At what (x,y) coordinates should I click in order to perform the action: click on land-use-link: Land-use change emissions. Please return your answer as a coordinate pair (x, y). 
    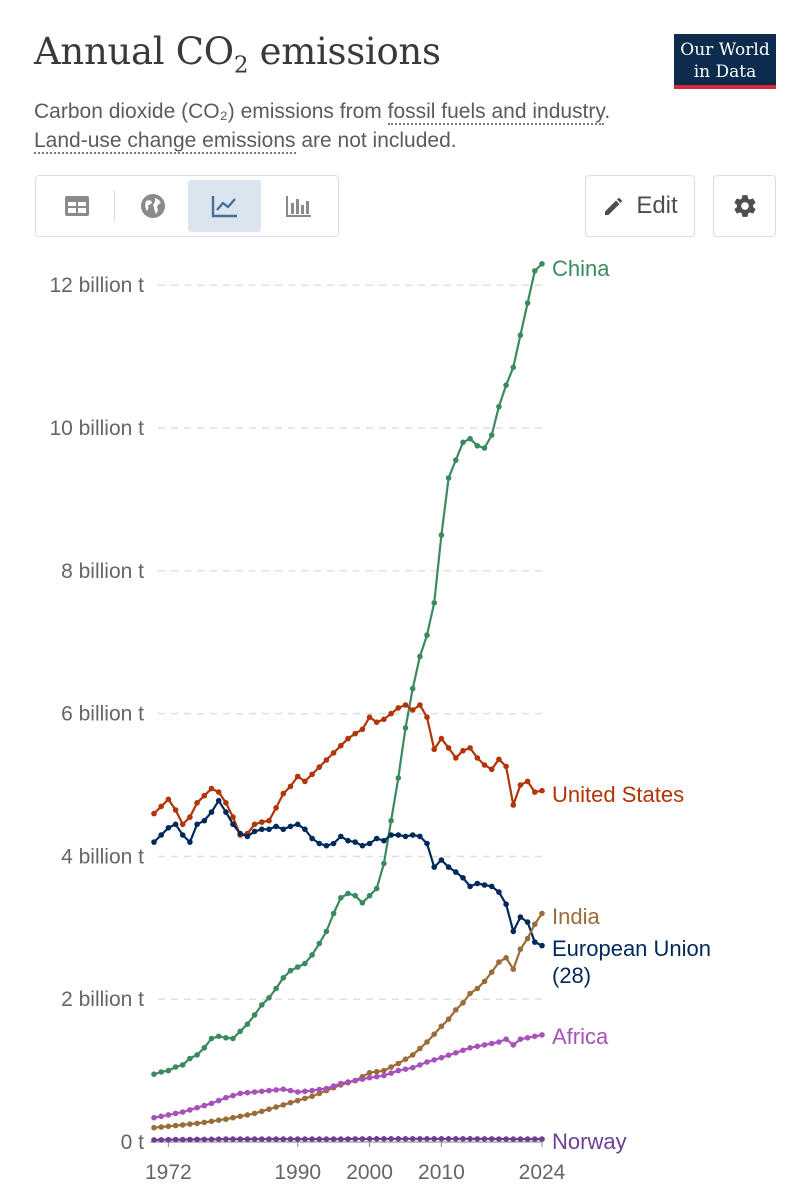
    Looking at the image, I should click on (165, 141).